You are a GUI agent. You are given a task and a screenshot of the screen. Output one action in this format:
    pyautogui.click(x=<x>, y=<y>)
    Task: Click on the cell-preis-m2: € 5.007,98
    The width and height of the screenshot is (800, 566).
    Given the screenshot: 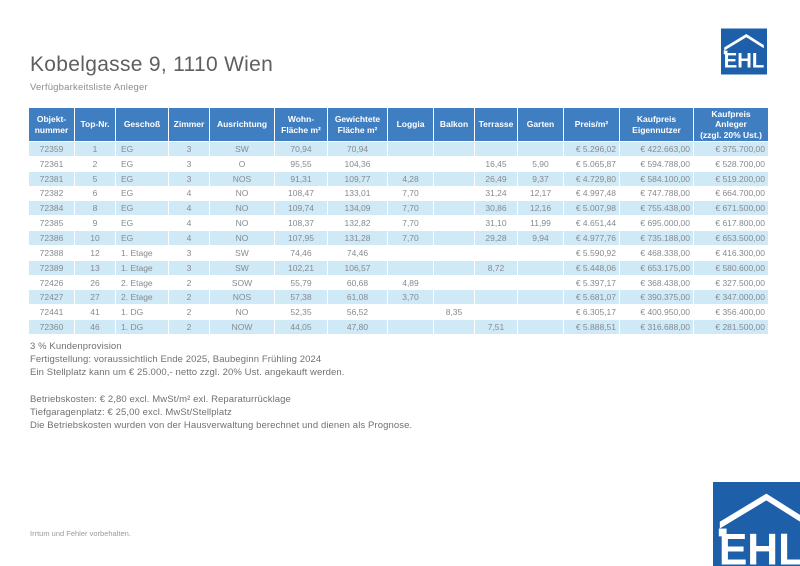 What is the action you would take?
    pyautogui.click(x=591, y=208)
    